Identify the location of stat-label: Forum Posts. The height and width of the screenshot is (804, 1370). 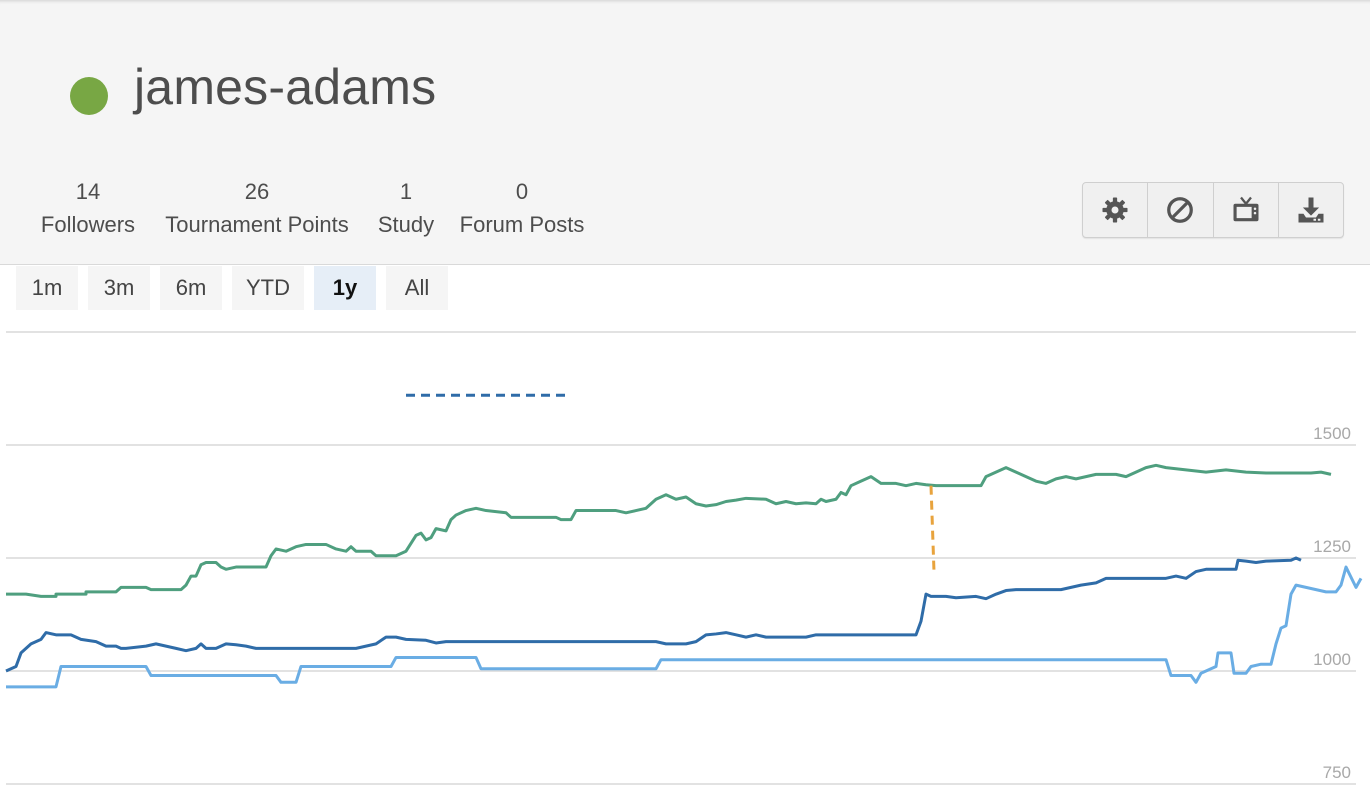
(522, 224).